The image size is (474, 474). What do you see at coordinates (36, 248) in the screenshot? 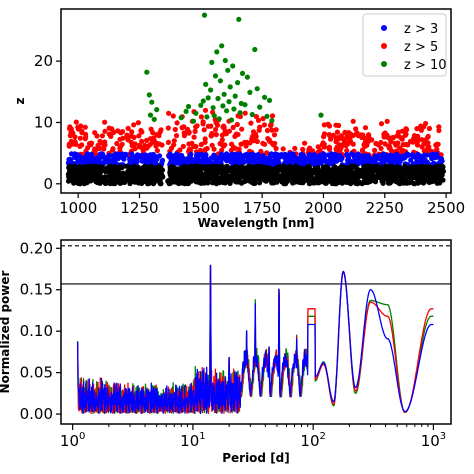
I see `y-tick-label: 0.20` at bounding box center [36, 248].